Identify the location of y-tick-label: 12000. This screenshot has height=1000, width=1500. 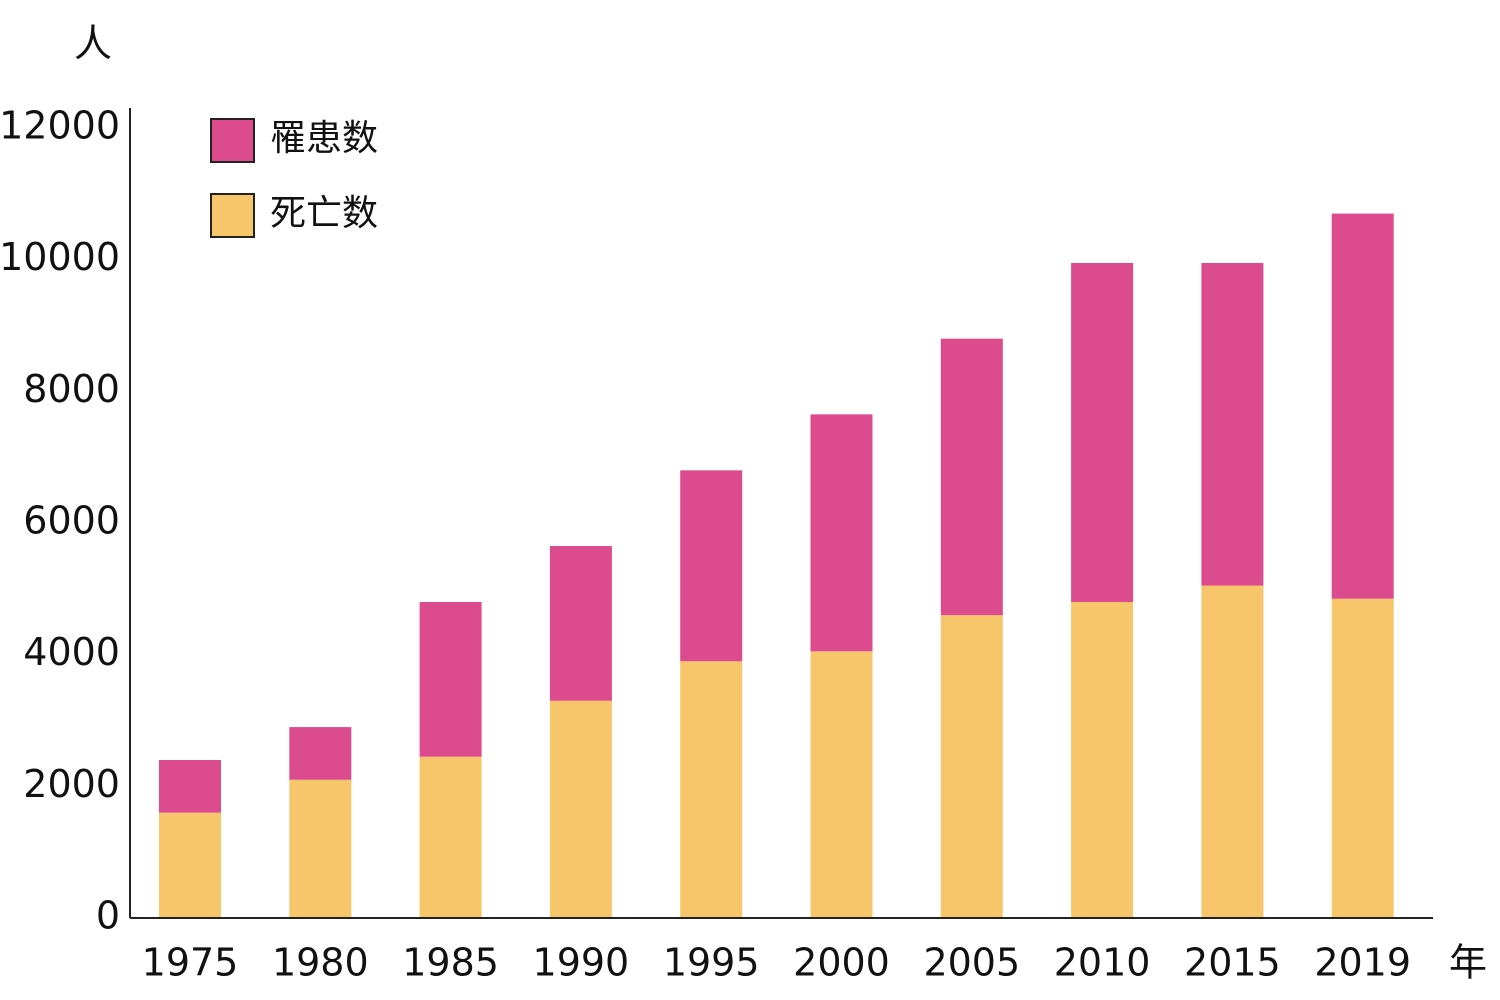
(60, 126).